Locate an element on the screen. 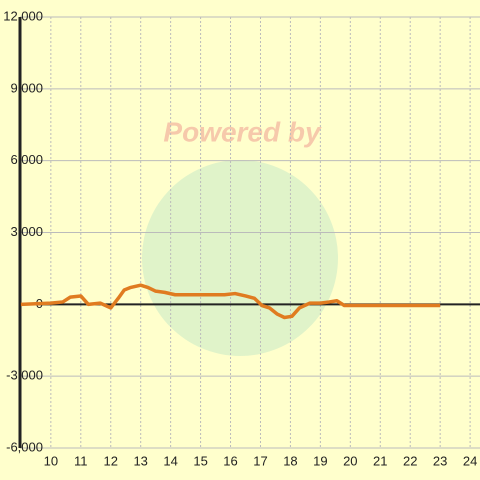 The height and width of the screenshot is (480, 480). y-tick-label: -6,000 is located at coordinates (24, 446).